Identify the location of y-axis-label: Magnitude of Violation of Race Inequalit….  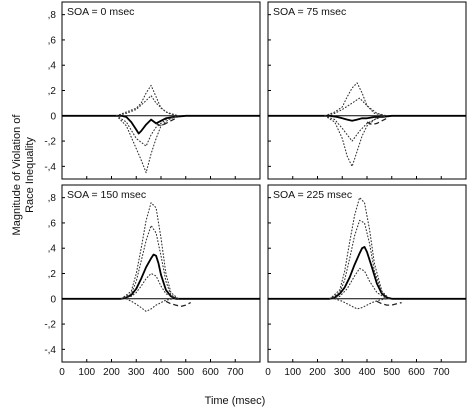
(23, 175).